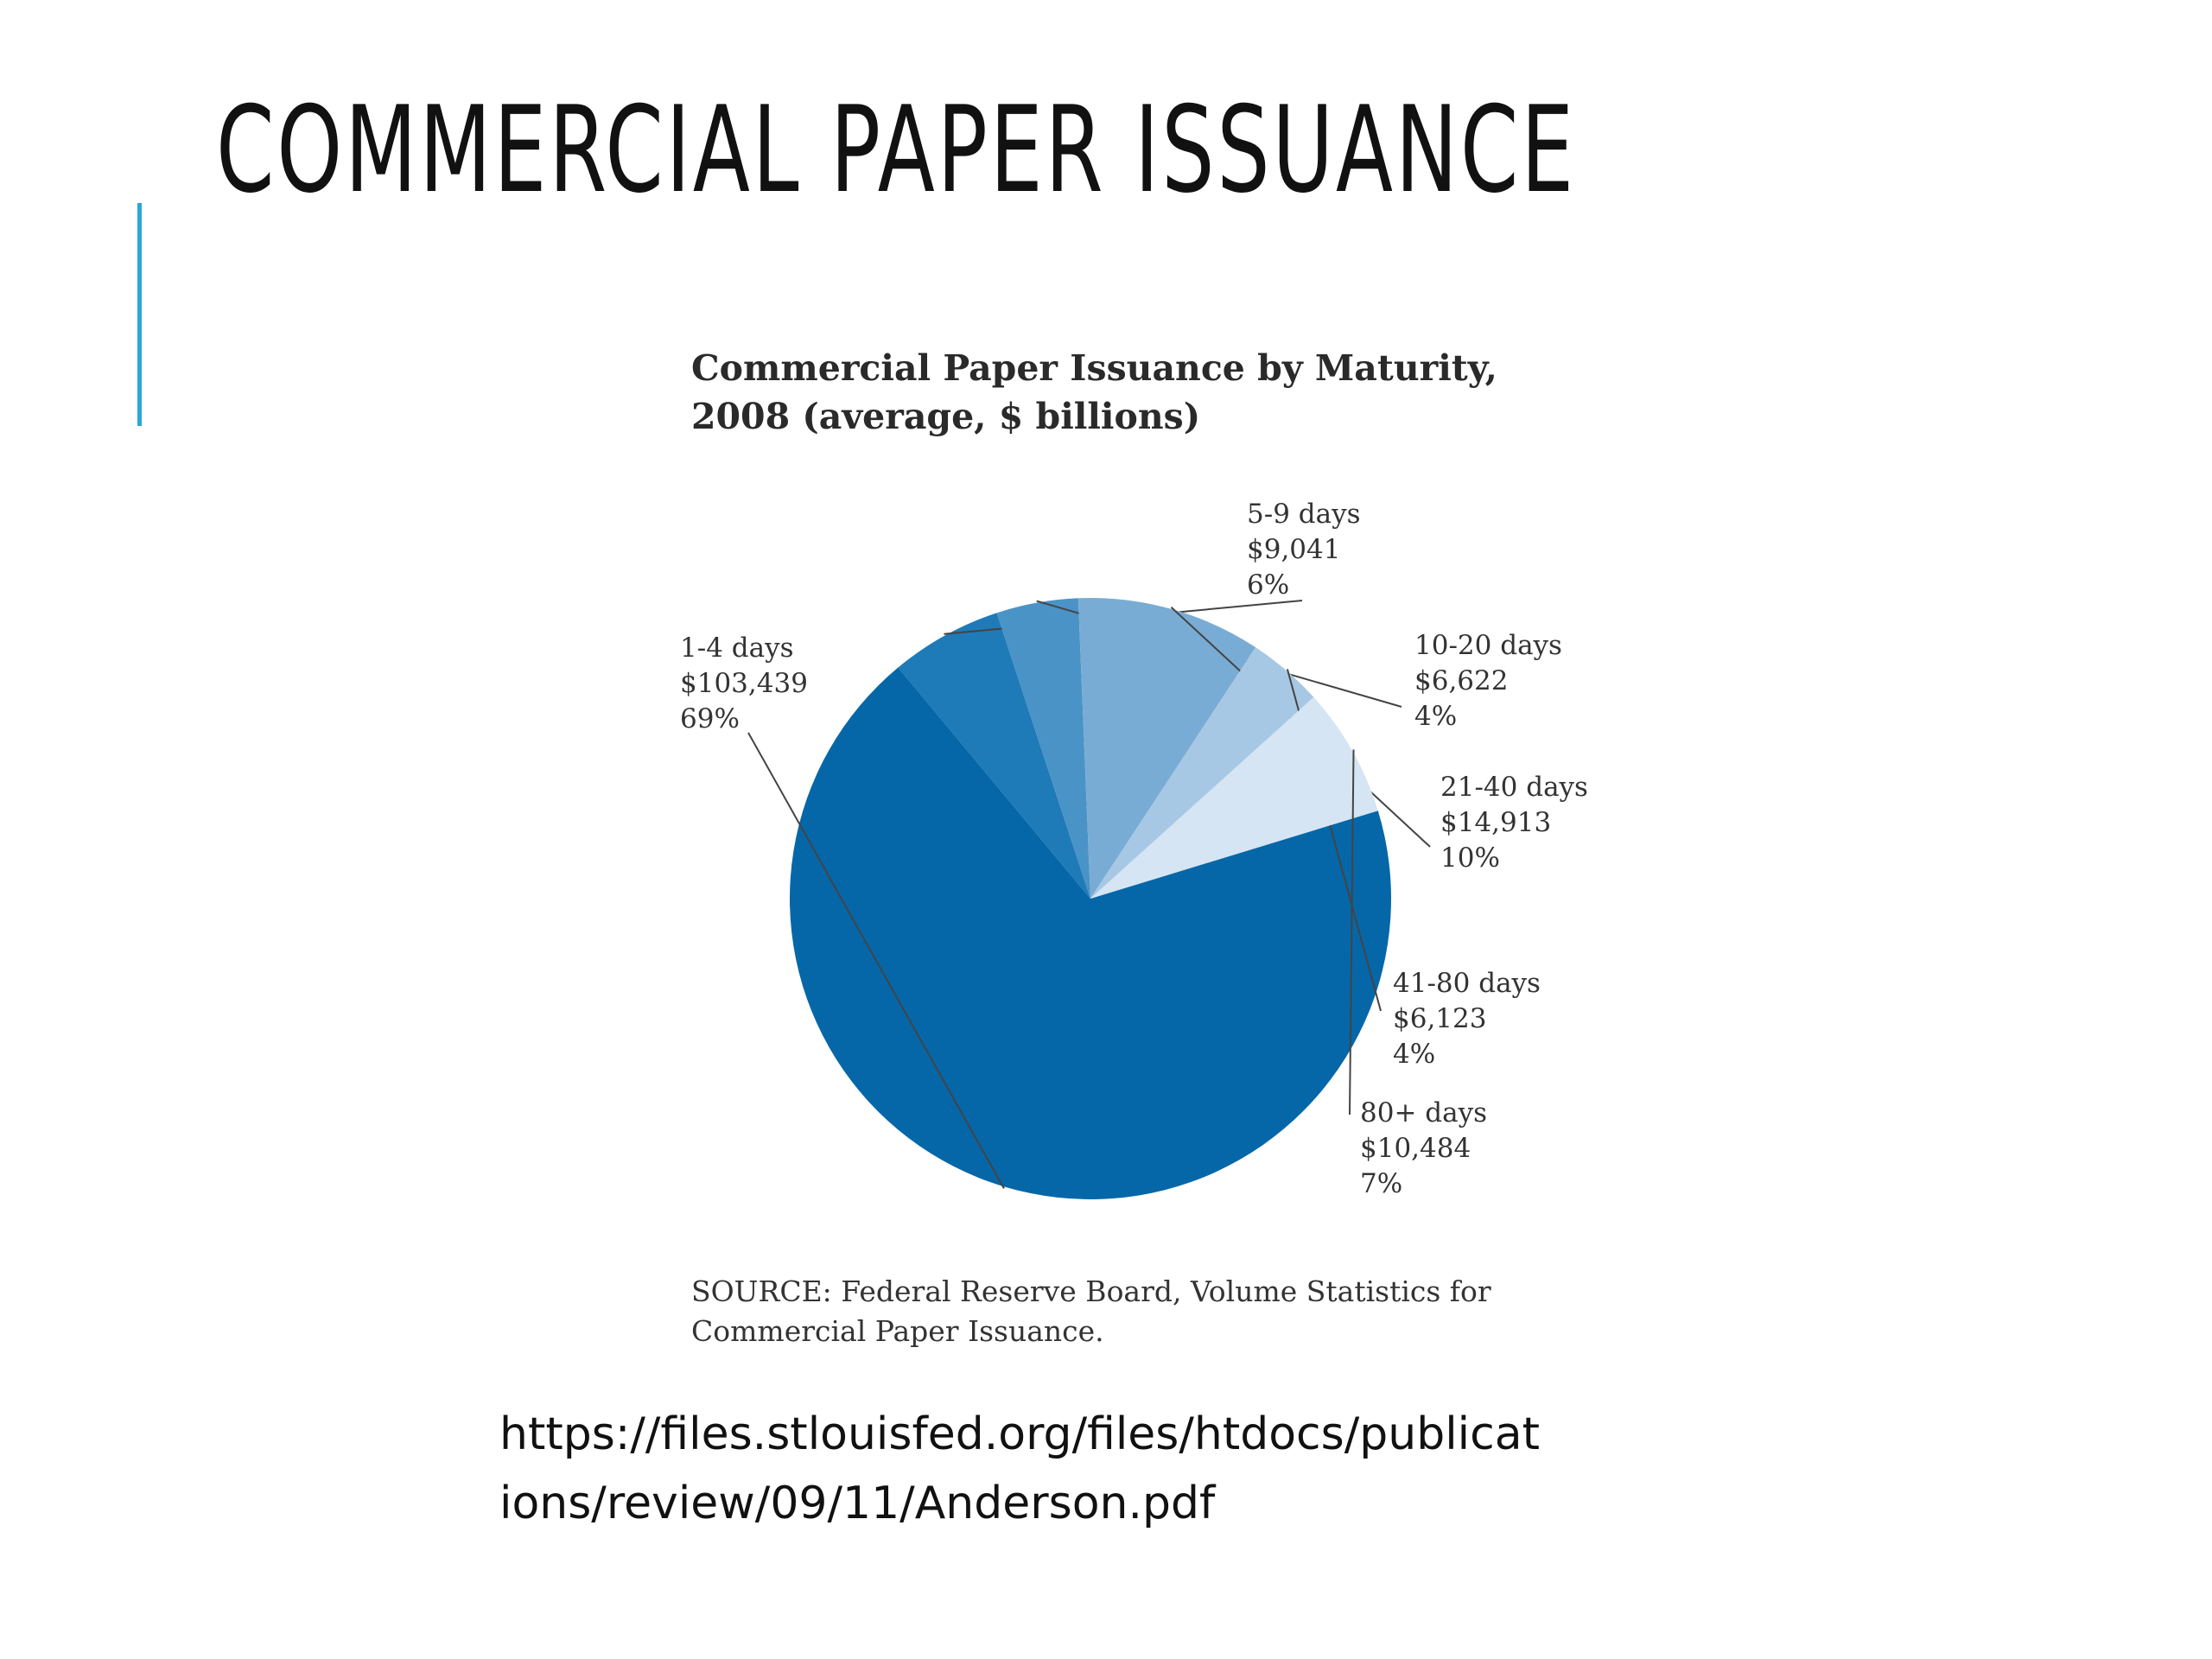  I want to click on slice-label-10-20-days: 10-20 days $6,622 4%, so click(1488, 681).